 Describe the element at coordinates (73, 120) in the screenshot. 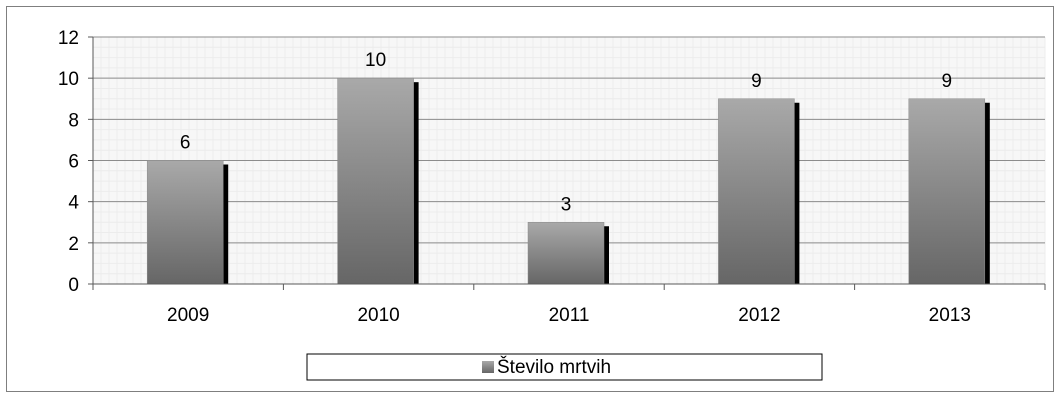

I see `y-tick-label: 8` at that location.